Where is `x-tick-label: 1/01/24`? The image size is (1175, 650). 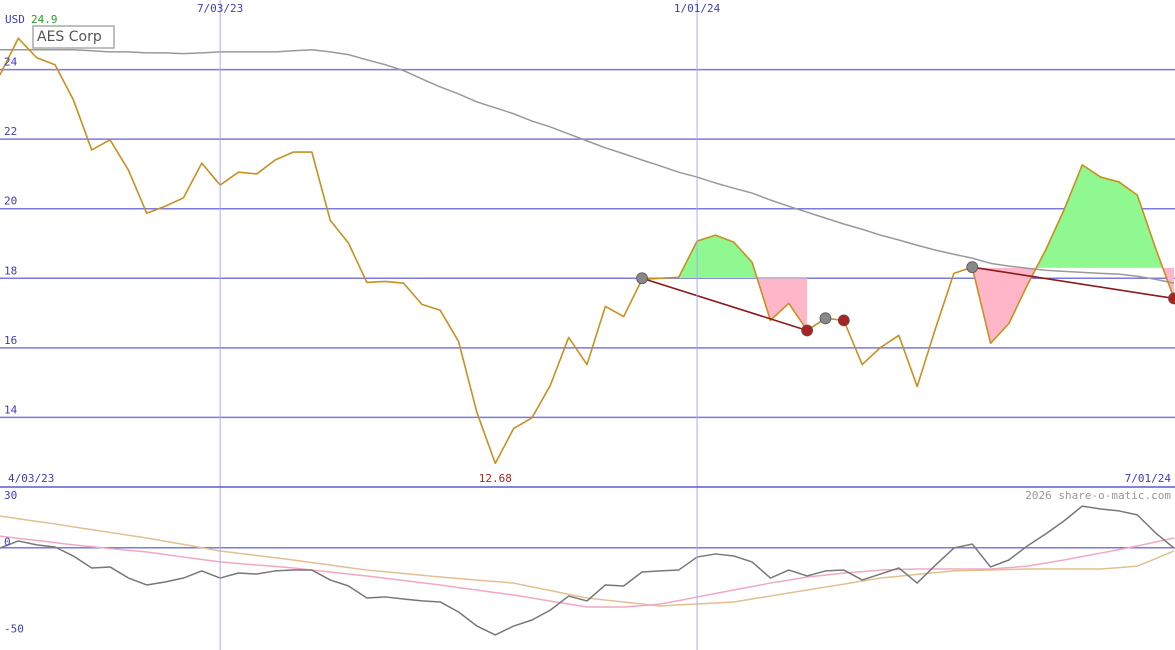 x-tick-label: 1/01/24 is located at coordinates (697, 8).